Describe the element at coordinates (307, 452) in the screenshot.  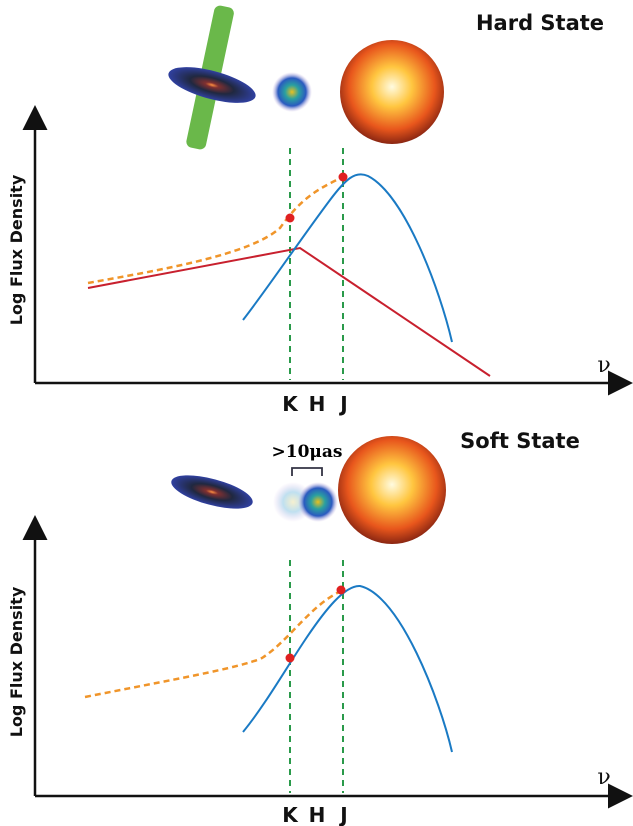
I see `annotation: >10μas` at that location.